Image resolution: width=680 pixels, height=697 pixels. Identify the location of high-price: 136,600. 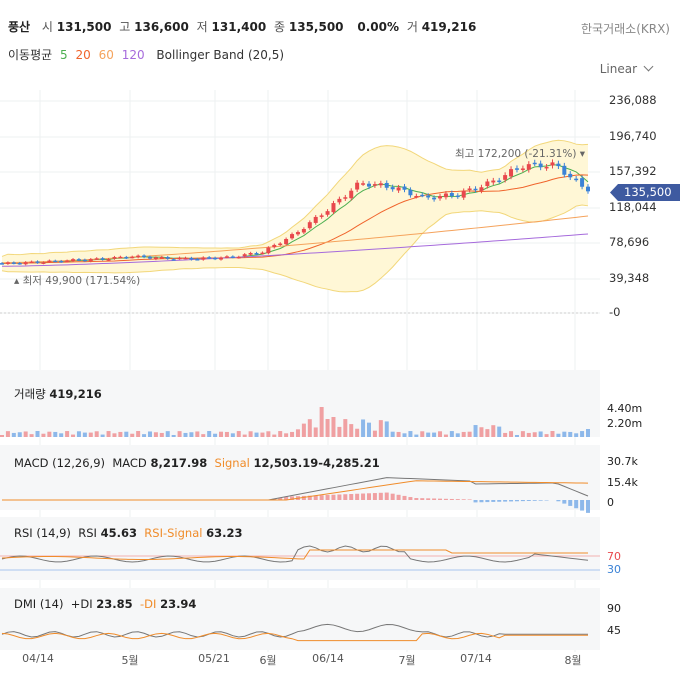
(161, 27).